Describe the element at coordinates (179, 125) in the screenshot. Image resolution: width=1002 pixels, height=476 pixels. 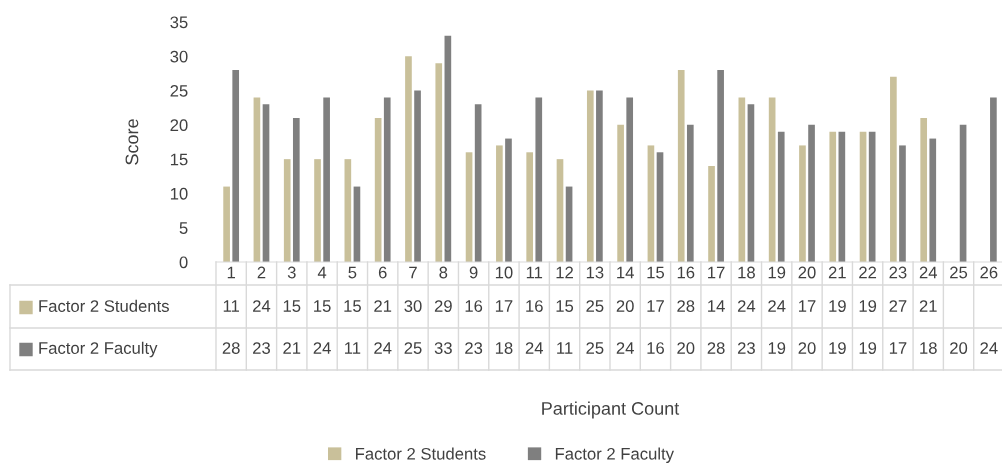
I see `y-tick-label: 20` at that location.